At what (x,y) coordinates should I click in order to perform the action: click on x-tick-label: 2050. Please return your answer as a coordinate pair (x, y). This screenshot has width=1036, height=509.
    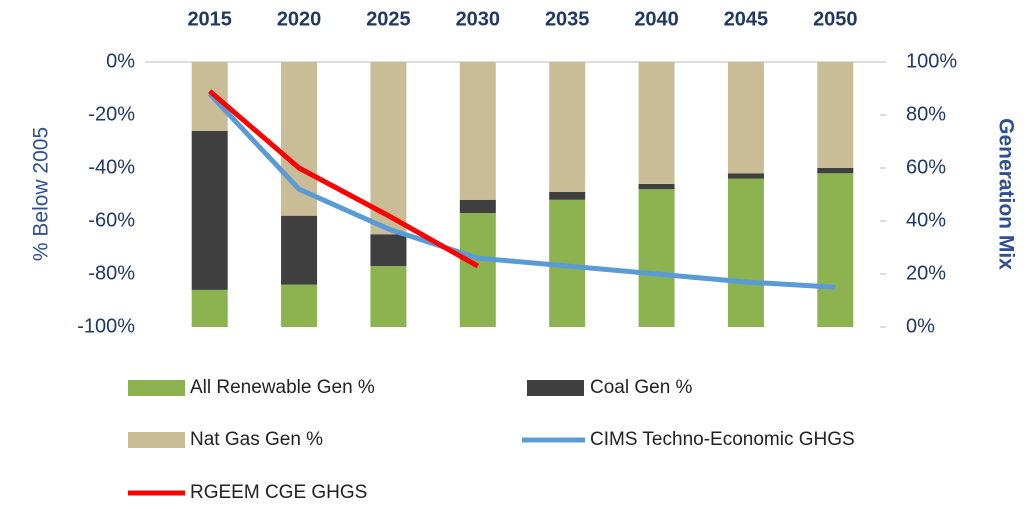
    Looking at the image, I should click on (835, 19).